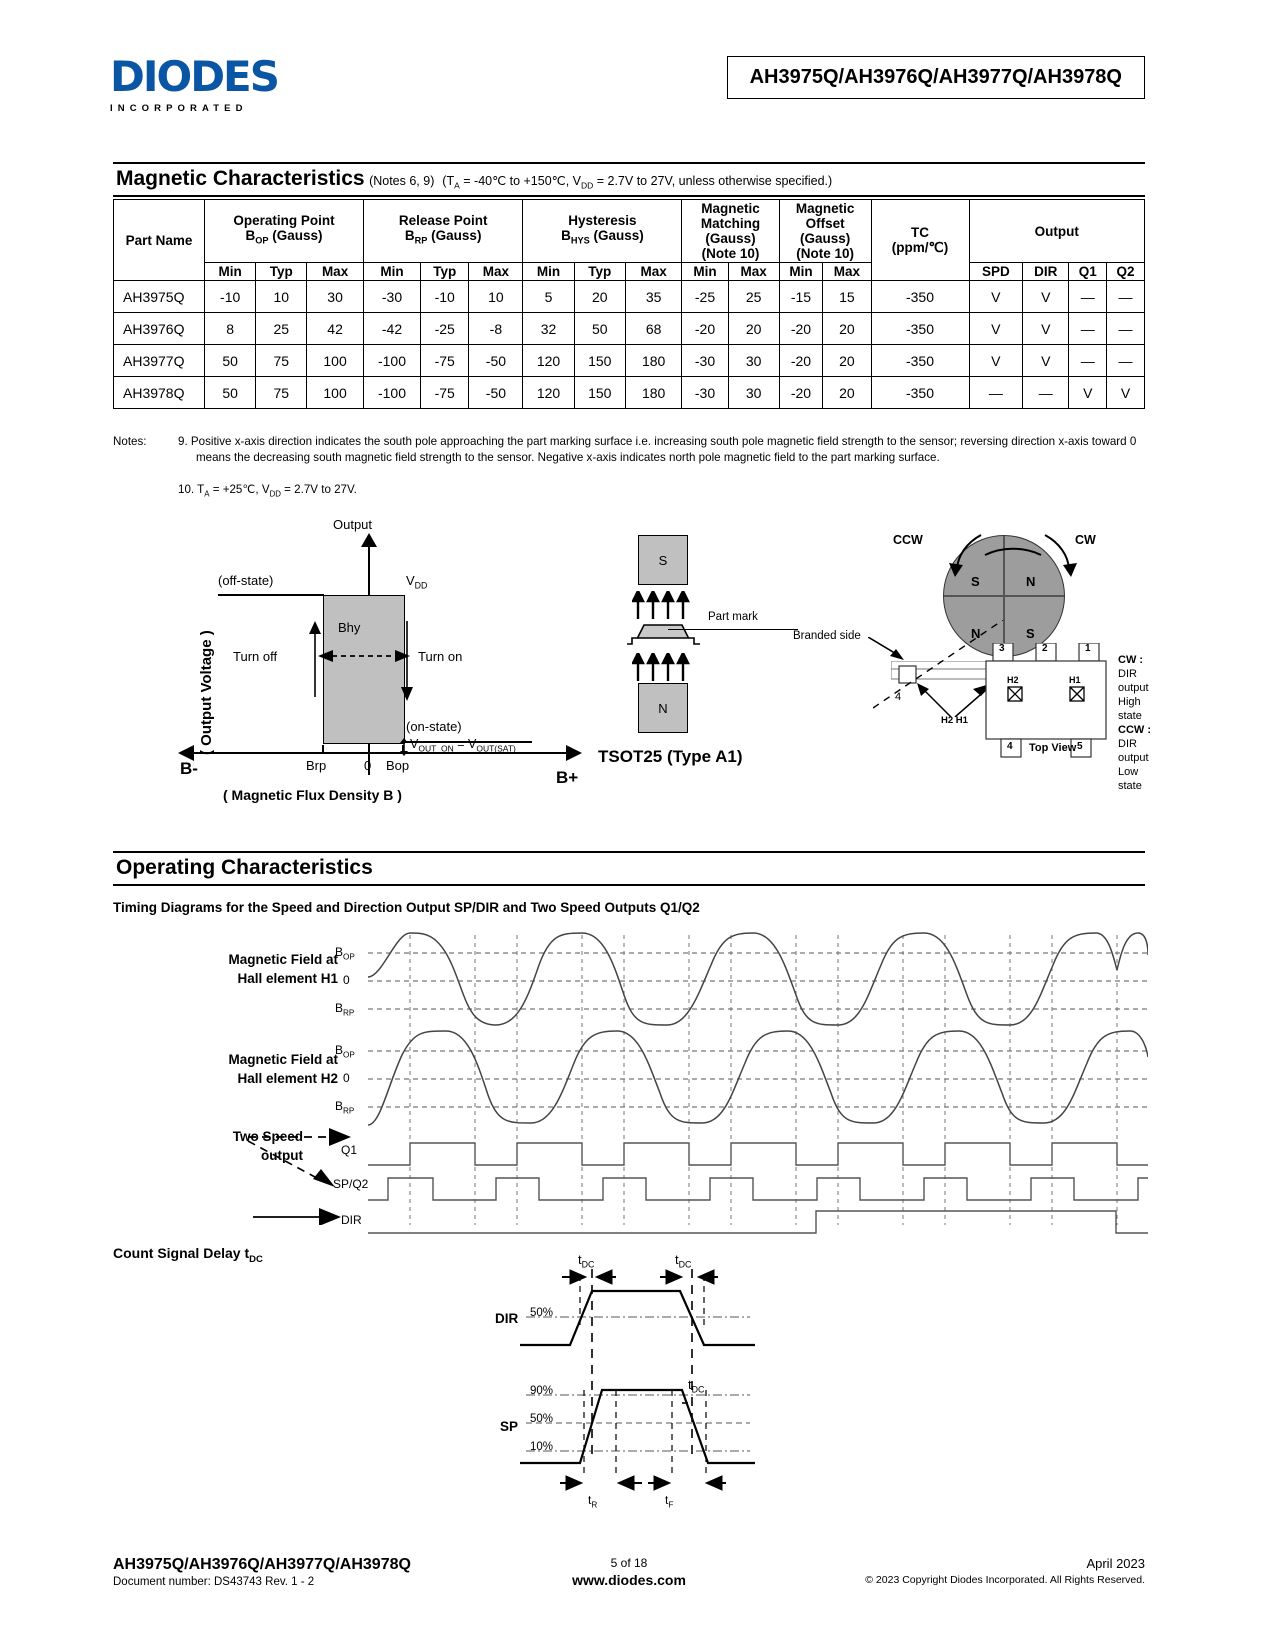  I want to click on disc-horizontal-divider, so click(1004, 596).